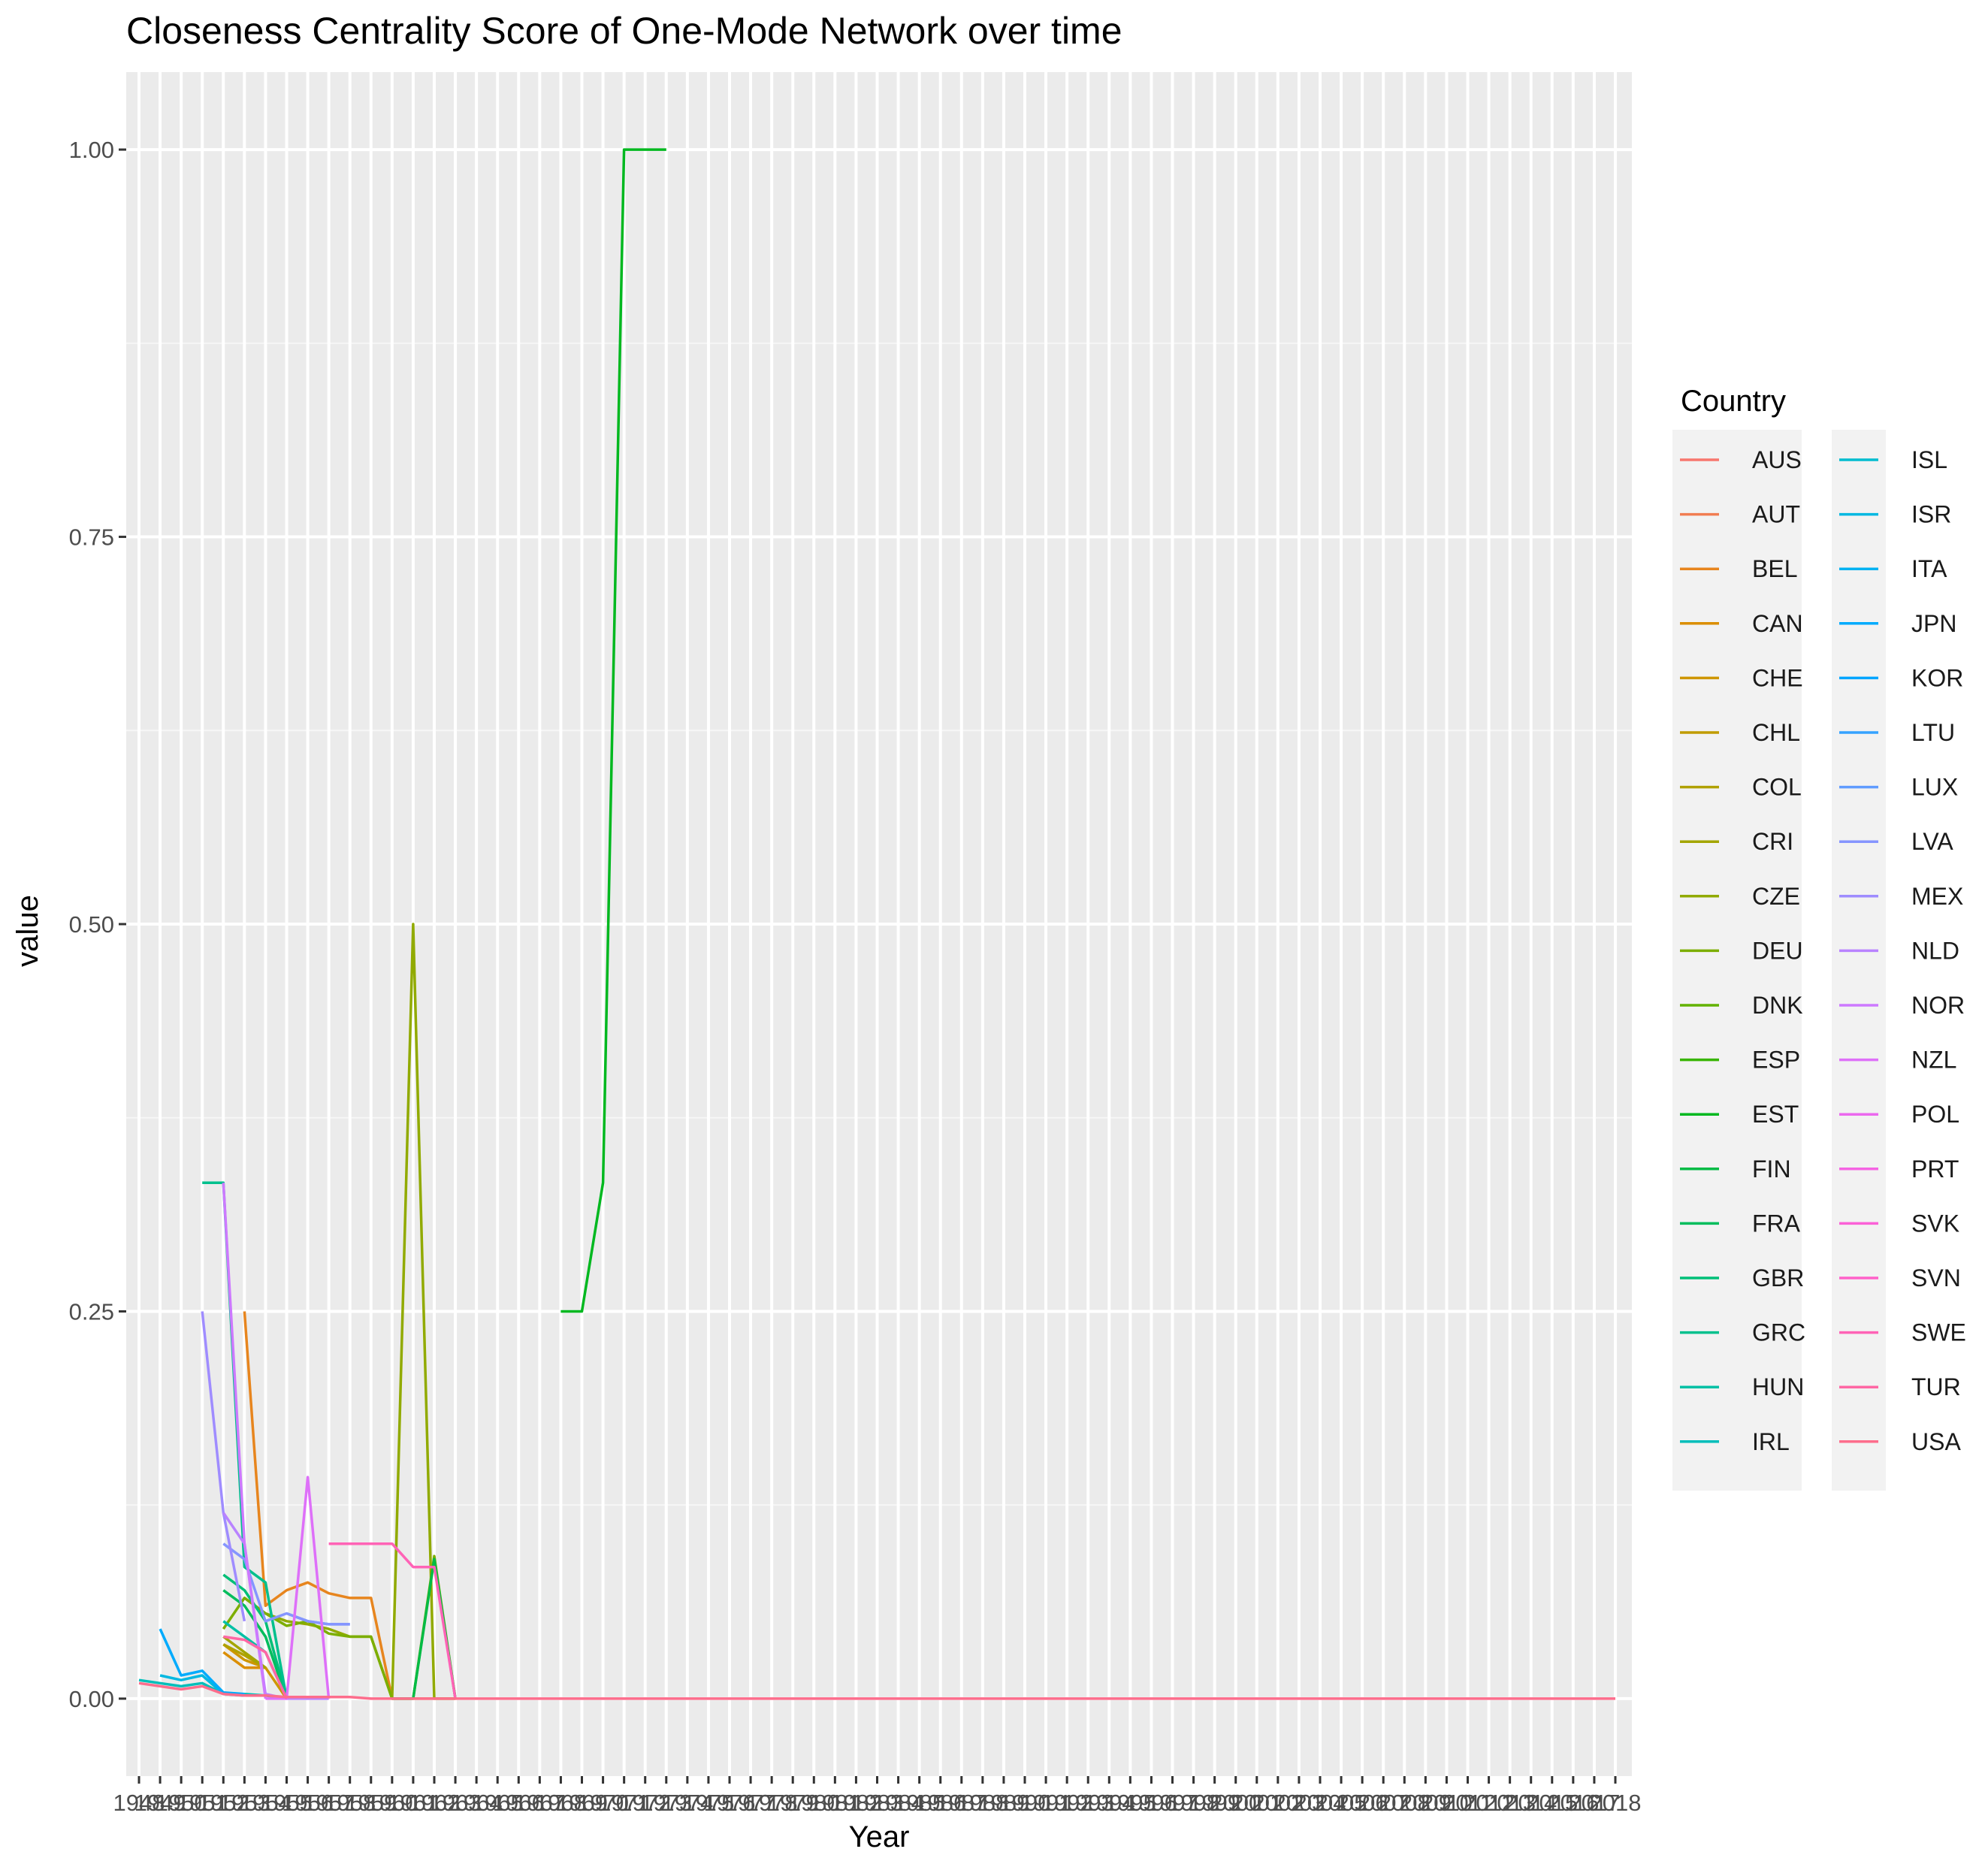 This screenshot has width=1988, height=1864. What do you see at coordinates (1934, 787) in the screenshot?
I see `legend-label-lux: LUX` at bounding box center [1934, 787].